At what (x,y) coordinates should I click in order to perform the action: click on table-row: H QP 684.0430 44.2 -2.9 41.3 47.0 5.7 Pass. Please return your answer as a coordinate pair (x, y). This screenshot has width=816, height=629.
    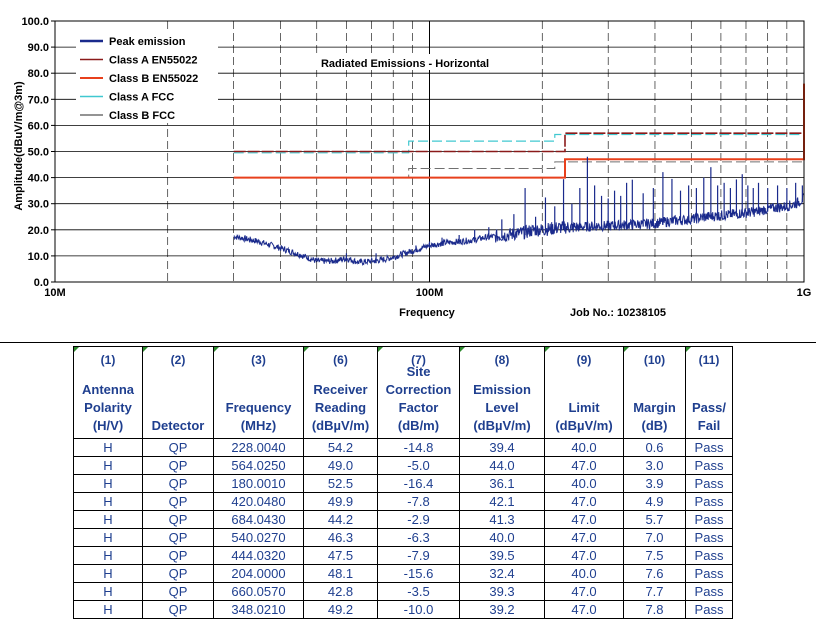
    Looking at the image, I should click on (403, 519).